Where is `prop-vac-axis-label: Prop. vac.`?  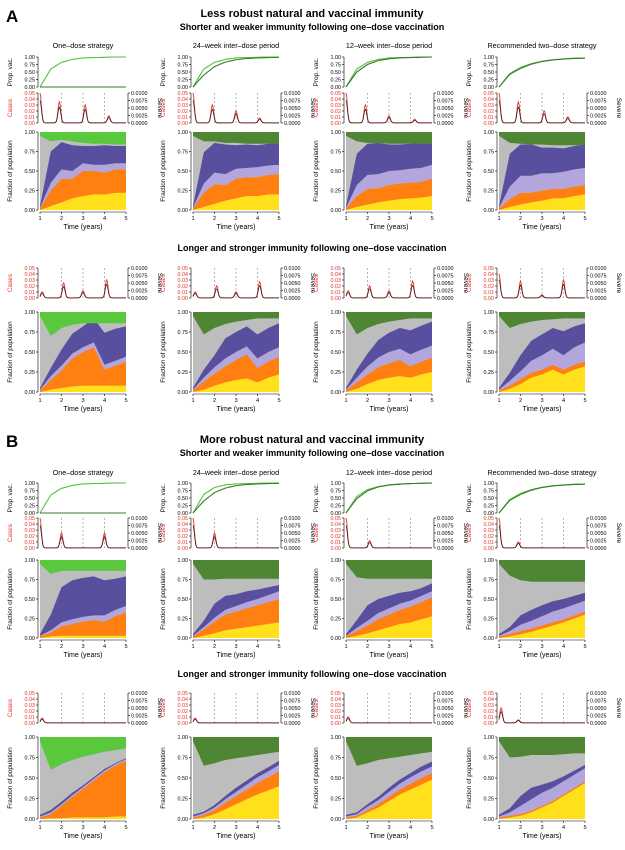 prop-vac-axis-label: Prop. vac. is located at coordinates (469, 497).